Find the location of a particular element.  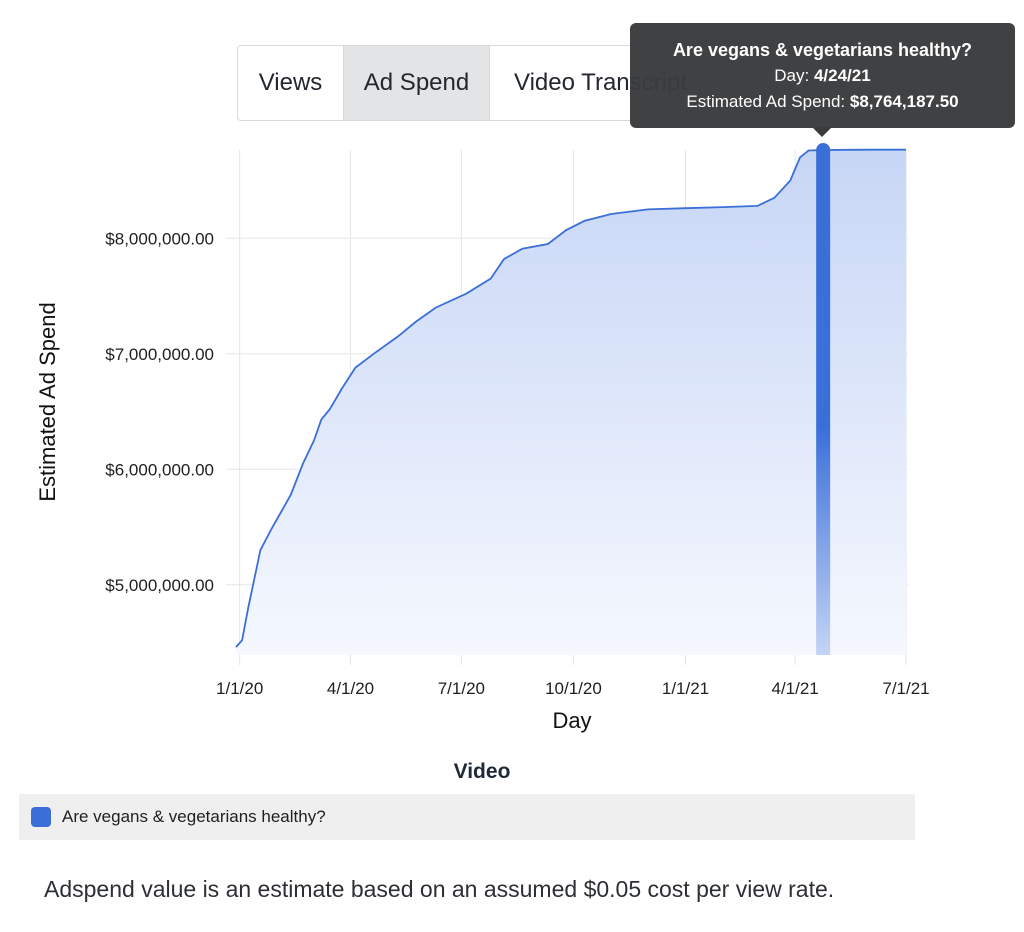

tooltip-title: Are vegans & vegetarians healthy? is located at coordinates (822, 50).